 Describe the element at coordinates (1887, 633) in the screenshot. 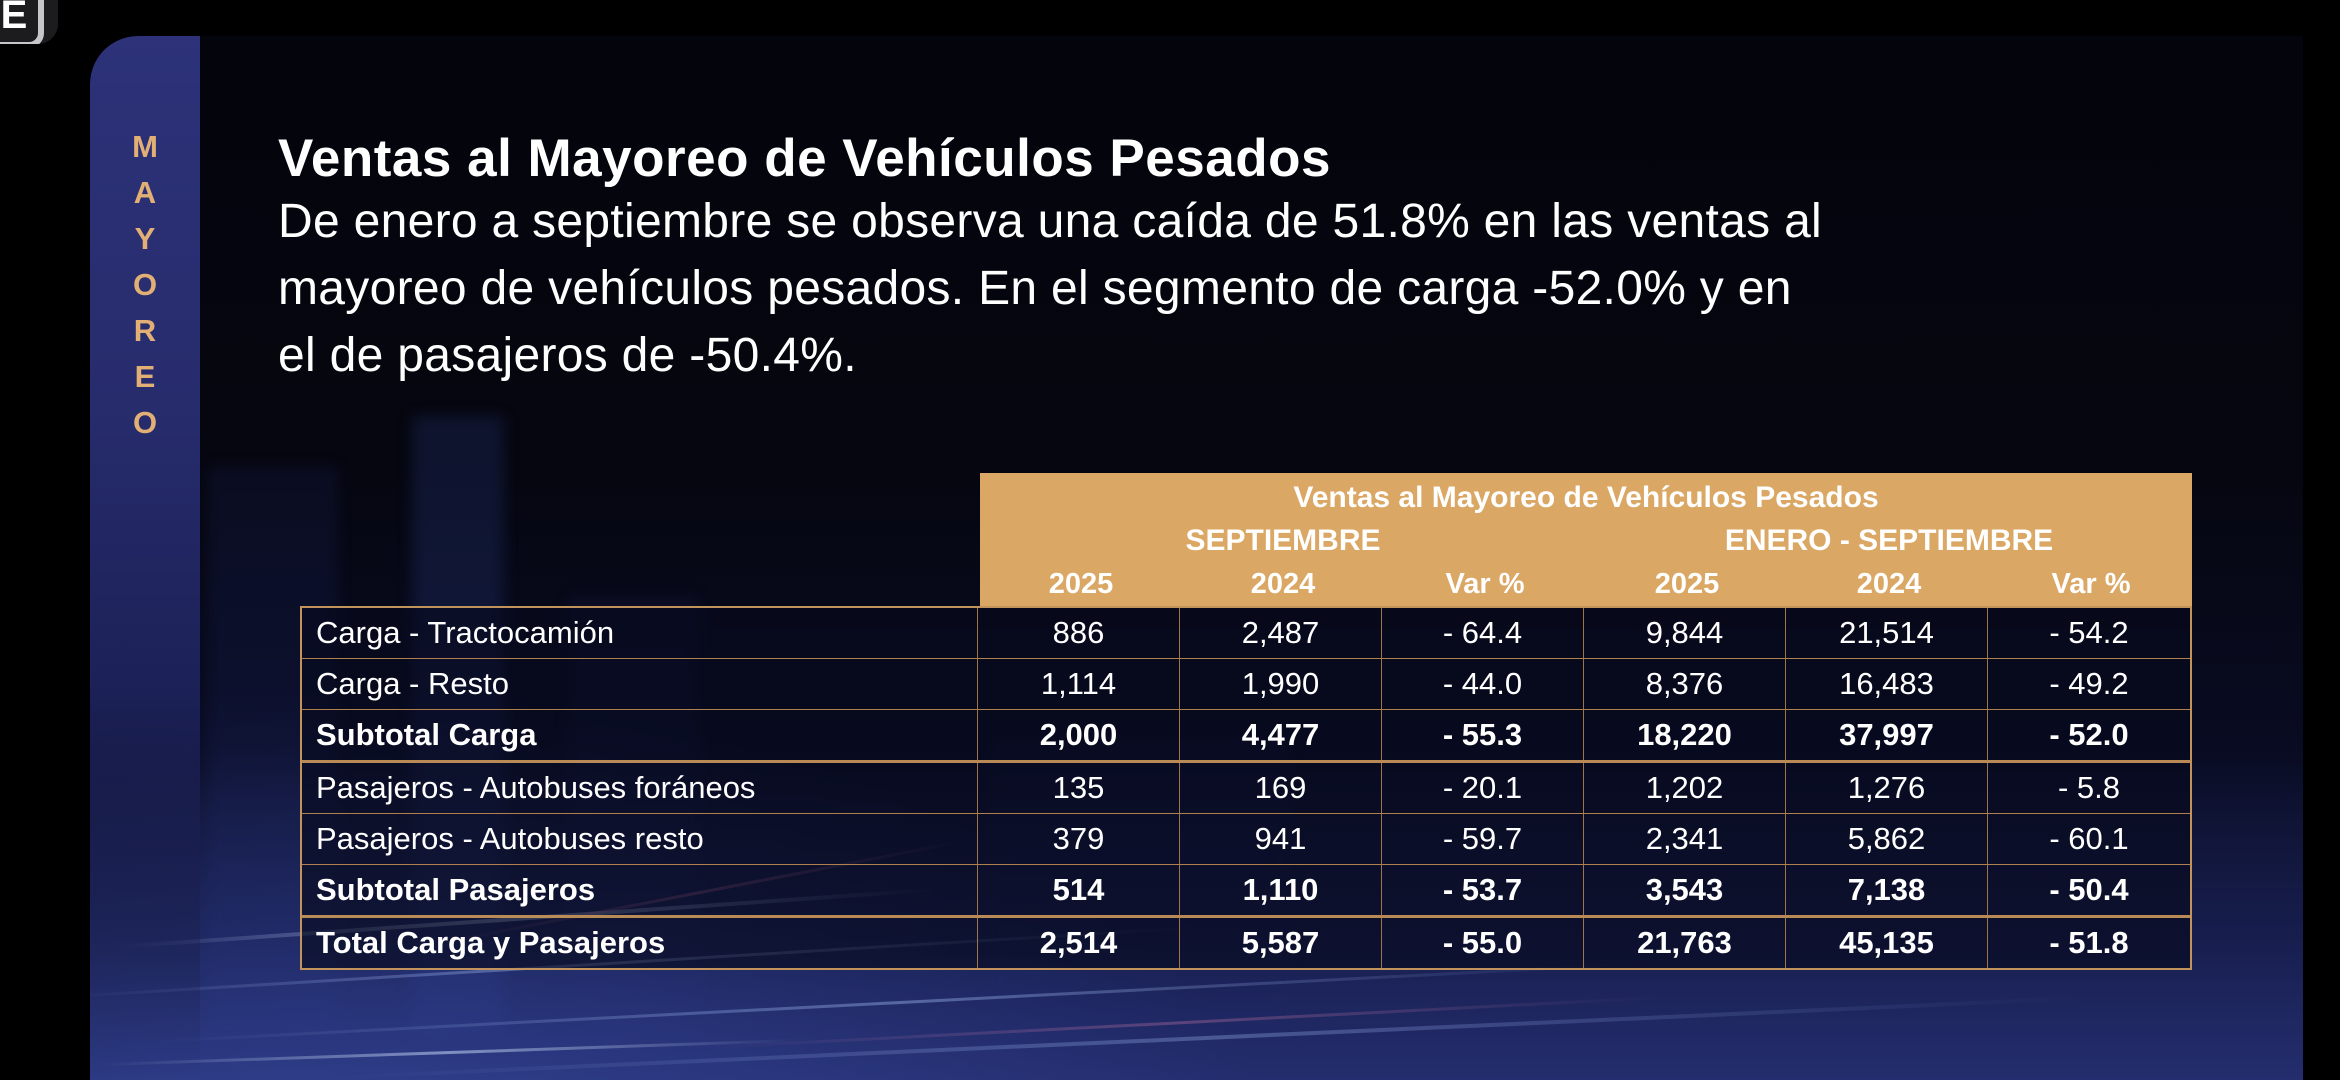

I see `cell: 21,514` at that location.